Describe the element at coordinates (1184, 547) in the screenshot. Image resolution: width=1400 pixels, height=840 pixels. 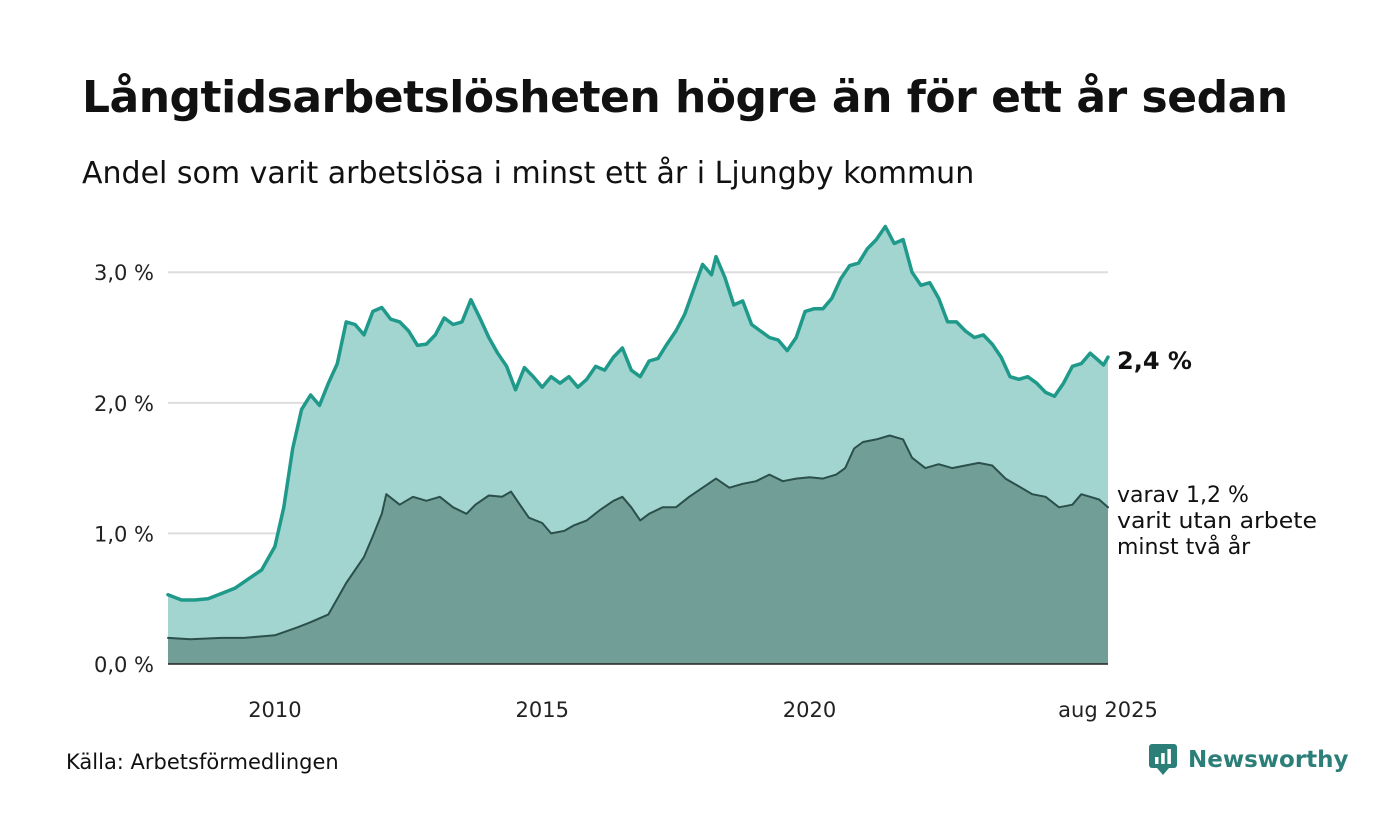
I see `sub-end-label-line-3: minst två år` at that location.